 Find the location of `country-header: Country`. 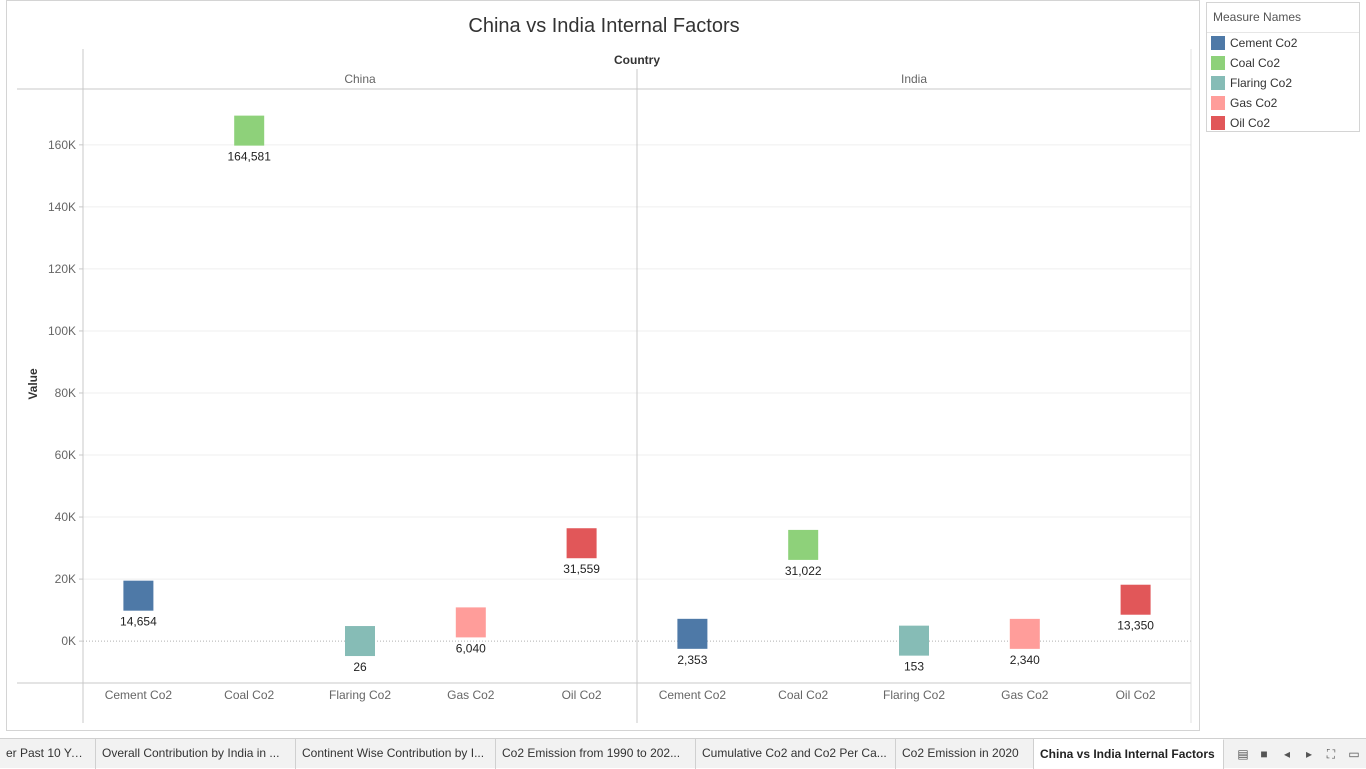

country-header: Country is located at coordinates (637, 60).